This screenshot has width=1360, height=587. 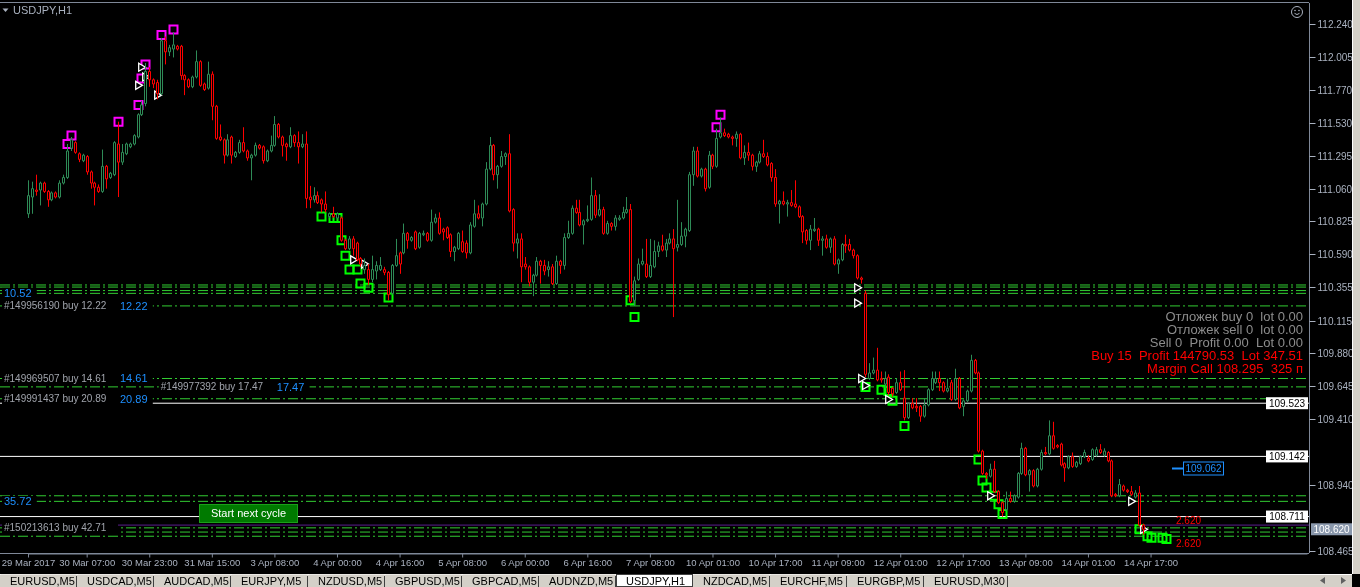 I want to click on x-tick-label: 7 Apr 08:00, so click(x=650, y=563).